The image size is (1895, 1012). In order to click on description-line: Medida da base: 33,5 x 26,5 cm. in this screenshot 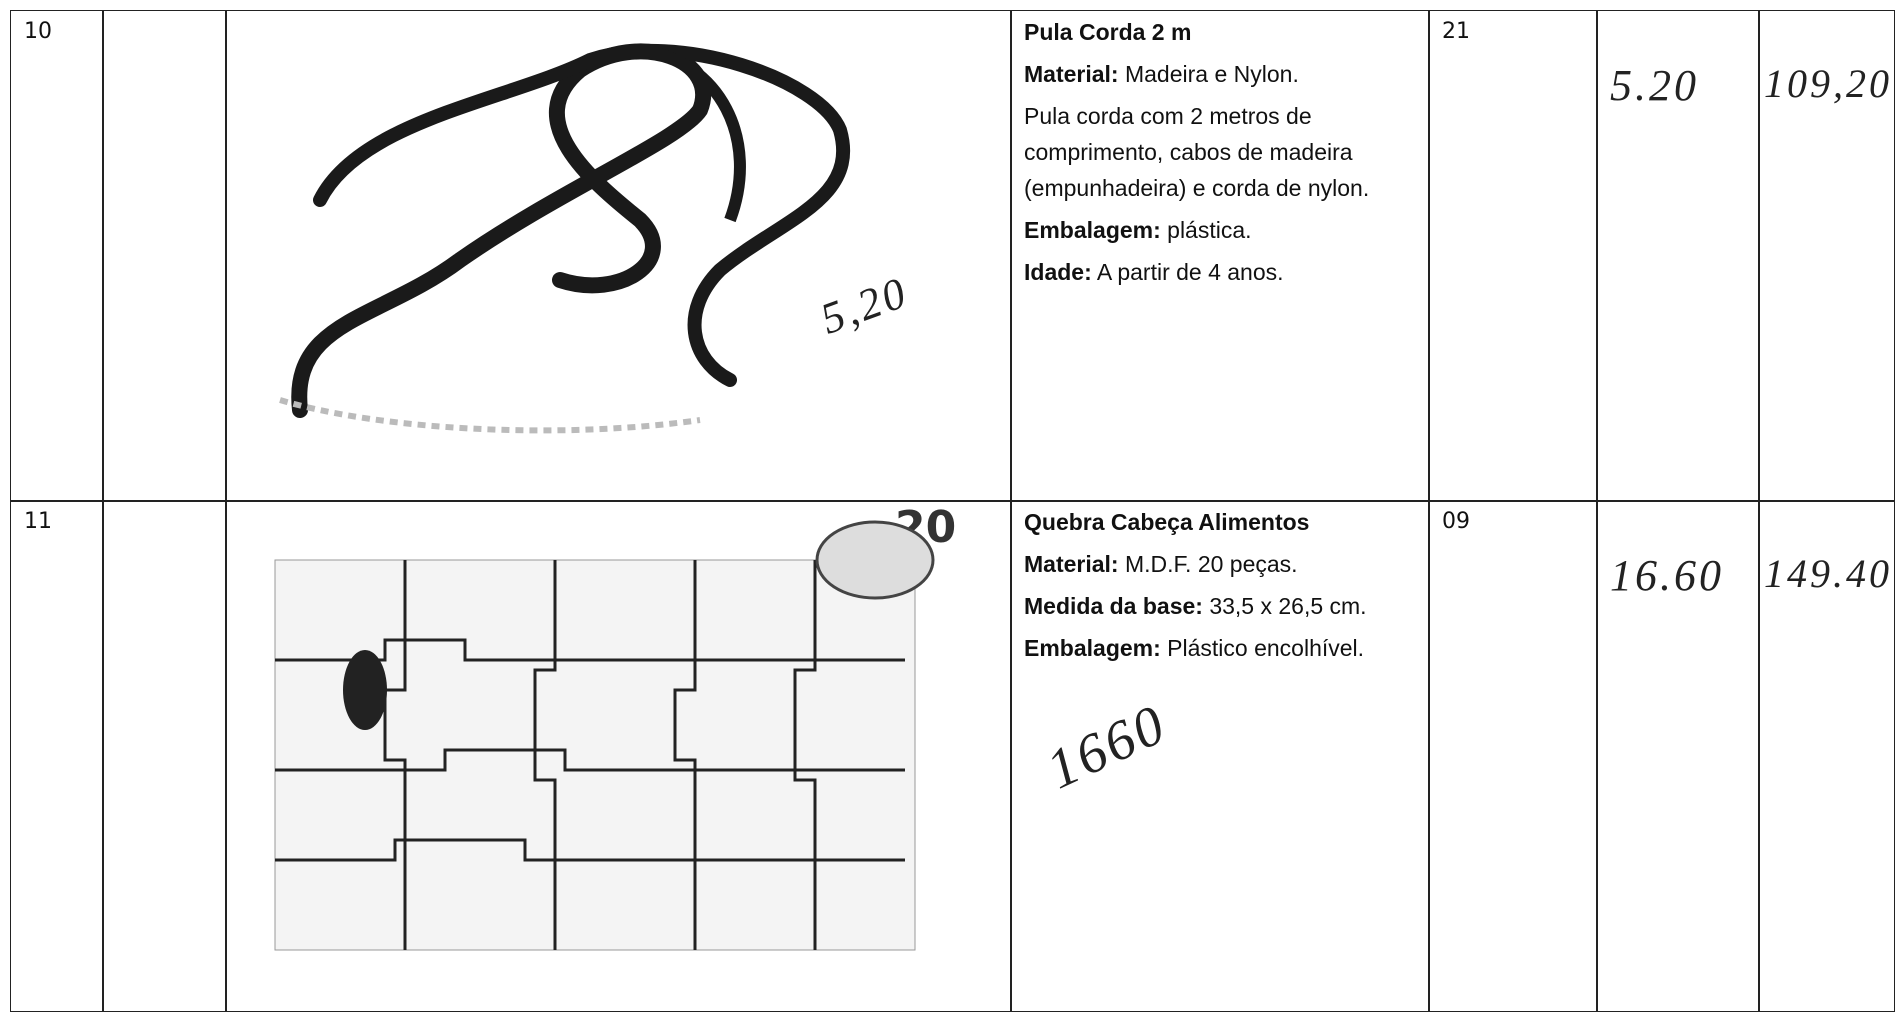, I will do `click(1224, 606)`.